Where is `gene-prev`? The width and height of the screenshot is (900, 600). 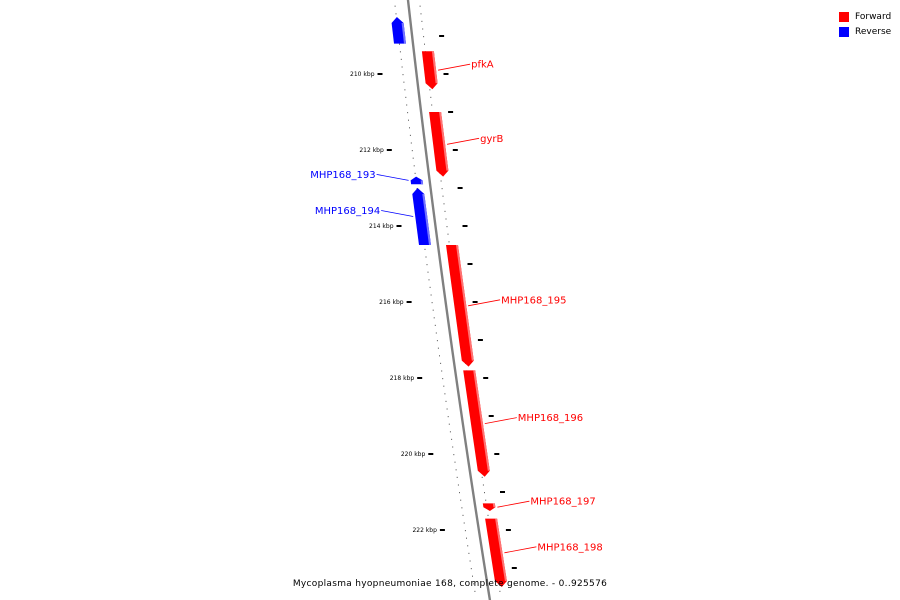 gene-prev is located at coordinates (398, 30).